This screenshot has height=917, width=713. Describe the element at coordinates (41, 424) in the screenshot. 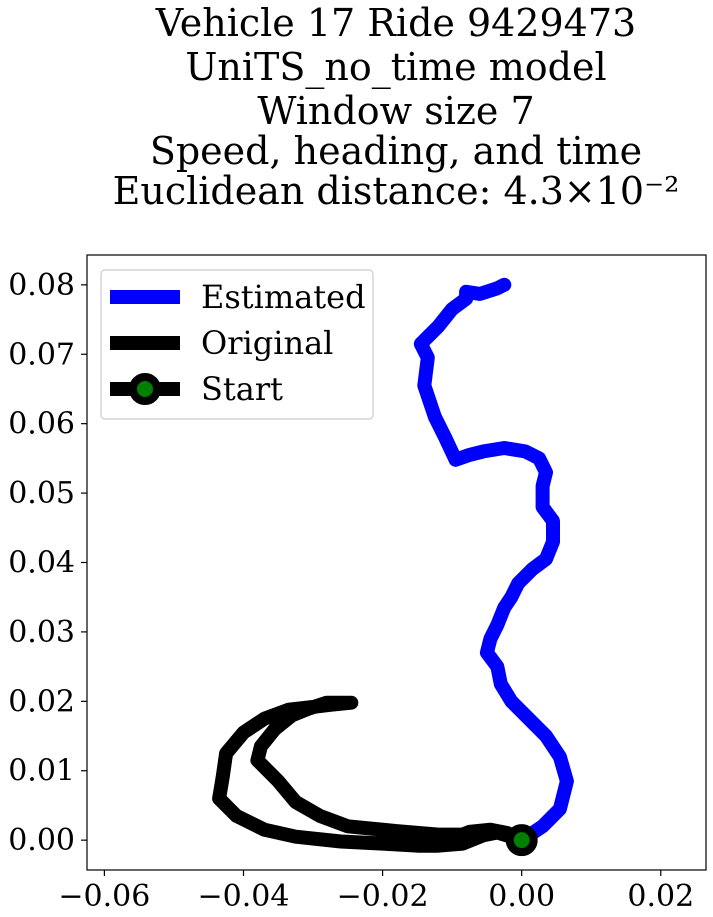

I see `y-tick-label: 0.06` at that location.